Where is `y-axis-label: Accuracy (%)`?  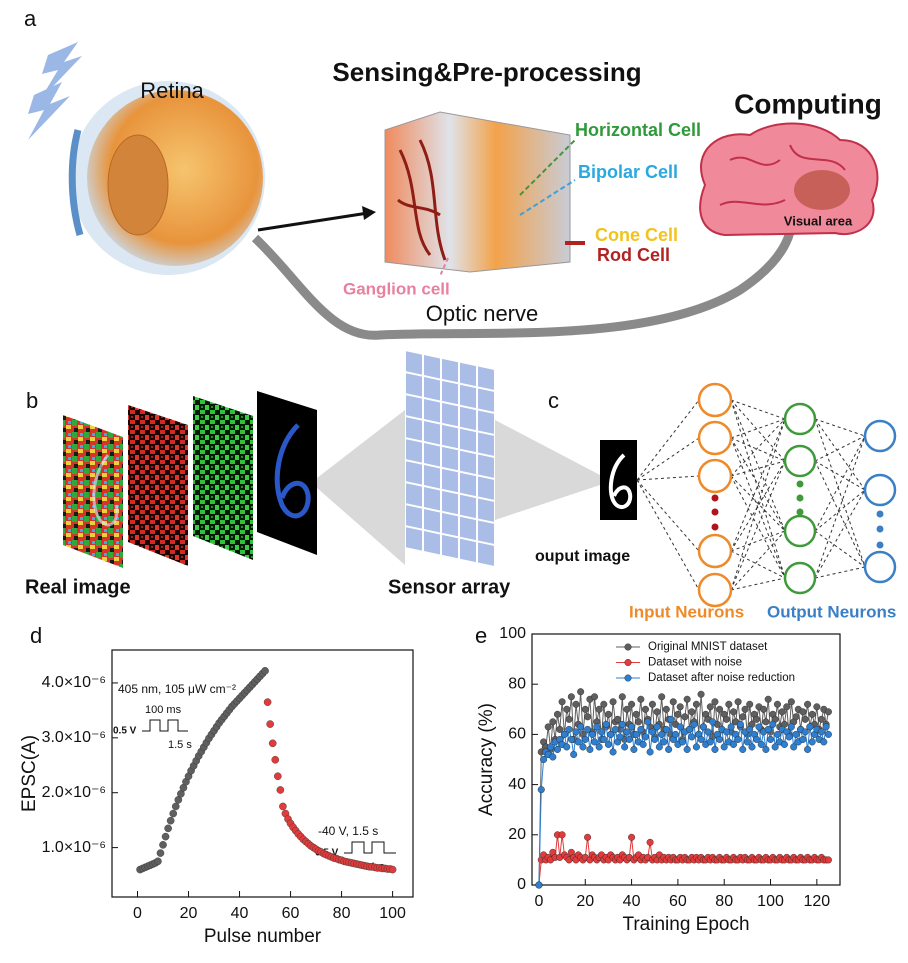
y-axis-label: Accuracy (%) is located at coordinates (486, 759).